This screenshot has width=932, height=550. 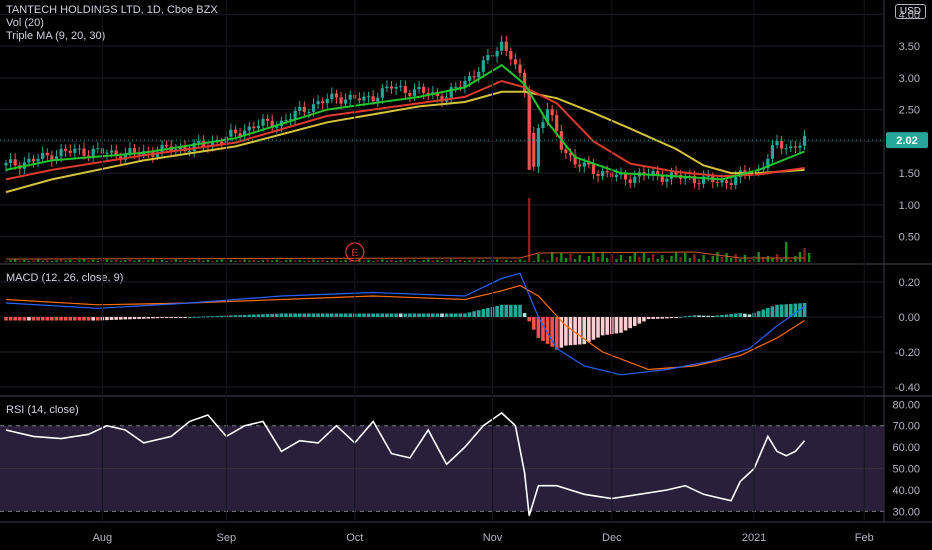 What do you see at coordinates (909, 47) in the screenshot?
I see `price-tick-label: 3.50` at bounding box center [909, 47].